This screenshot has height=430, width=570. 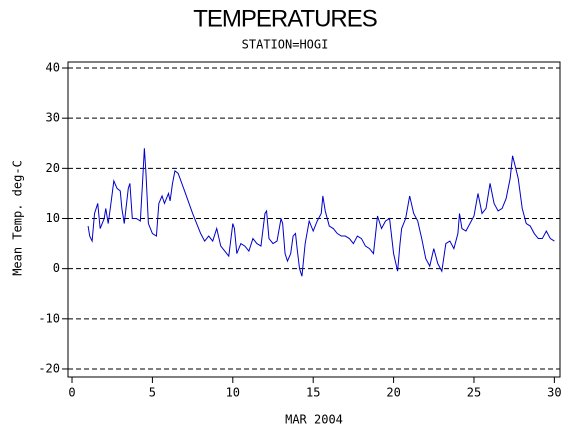 What do you see at coordinates (233, 393) in the screenshot?
I see `x-tick-label: 10` at bounding box center [233, 393].